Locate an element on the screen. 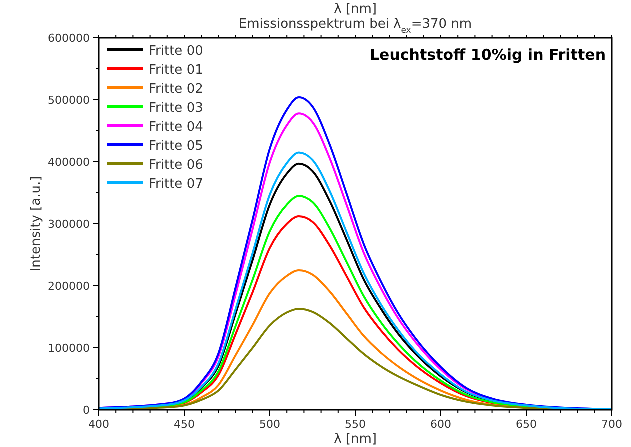 This screenshot has height=447, width=631. legend-label: Fritte 06 is located at coordinates (176, 165).